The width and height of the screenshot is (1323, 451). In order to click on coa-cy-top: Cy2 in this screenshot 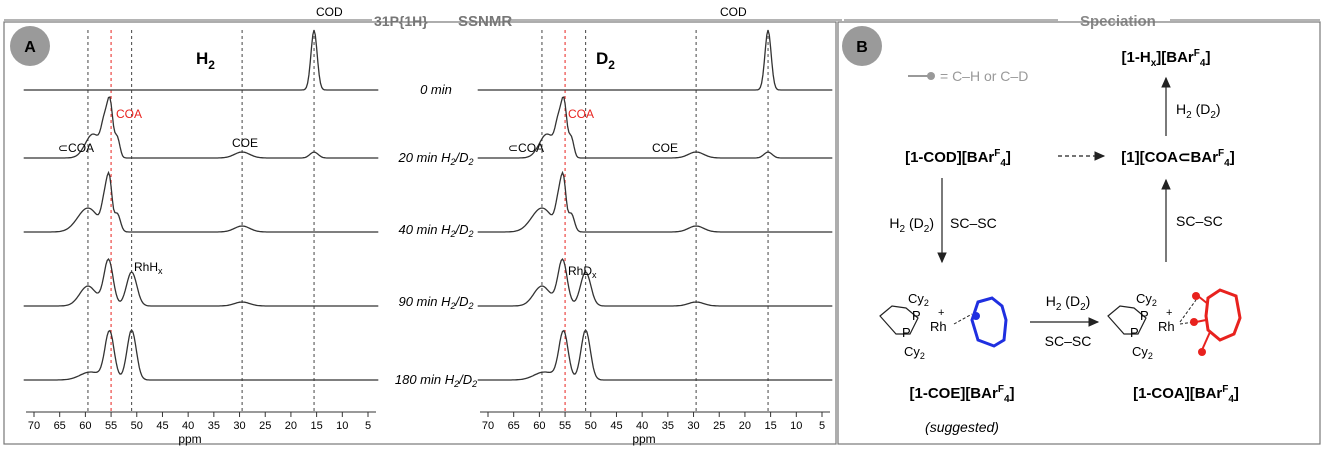, I will do `click(1146, 299)`.